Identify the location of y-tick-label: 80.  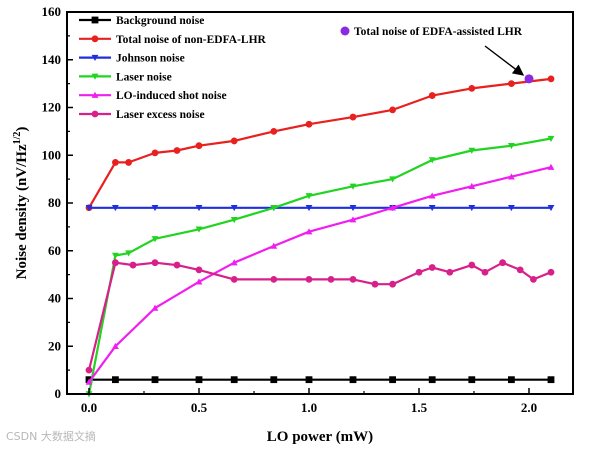
(54, 202).